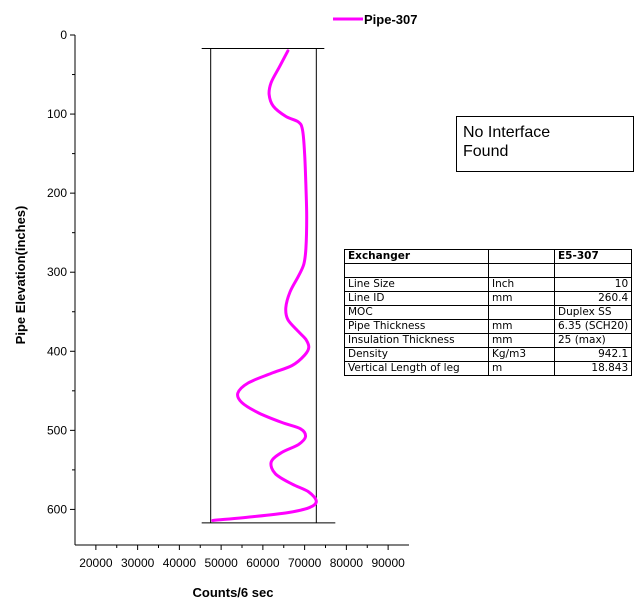 This screenshot has width=643, height=610. I want to click on table-row: MOC Duplex SS, so click(488, 312).